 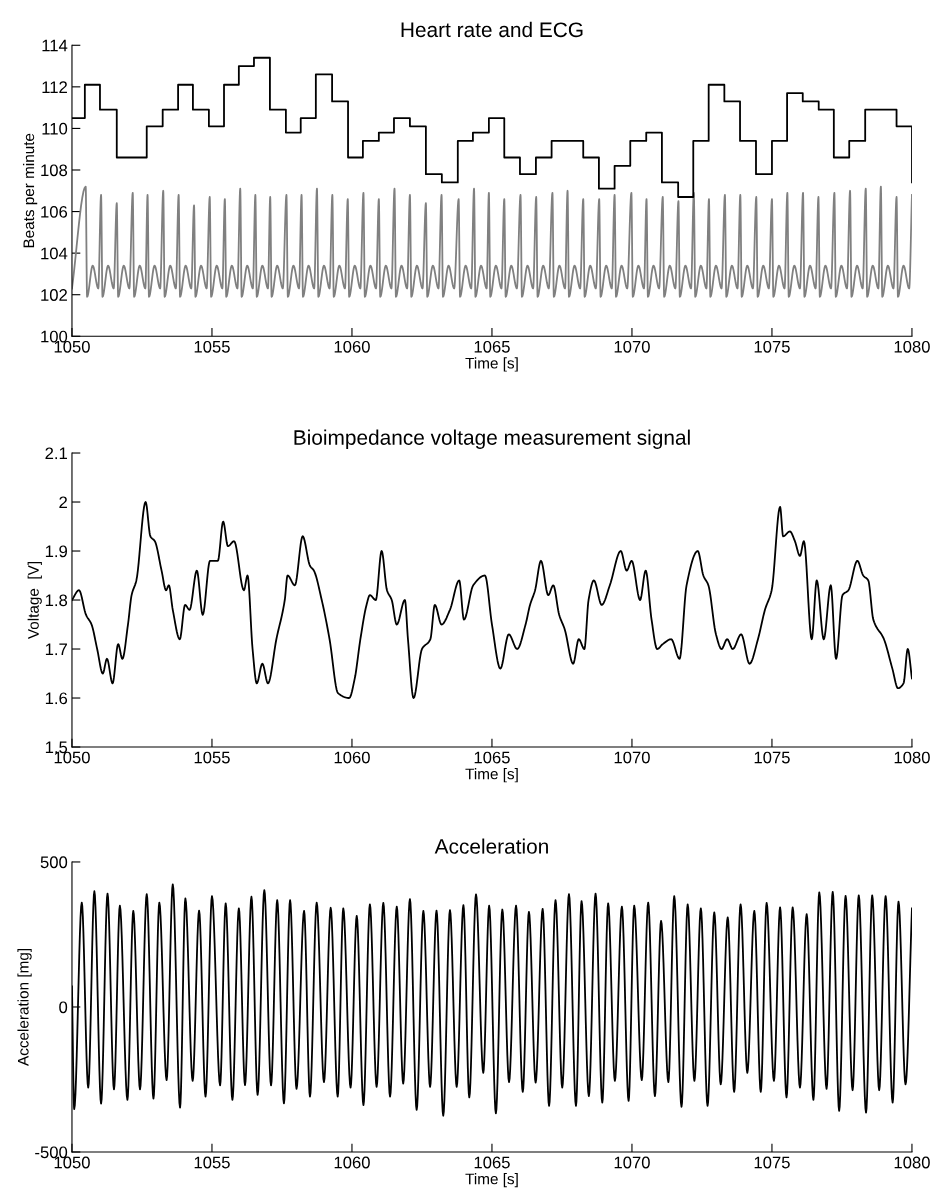 What do you see at coordinates (492, 29) in the screenshot?
I see `chart-title: Heart rate and ECG` at bounding box center [492, 29].